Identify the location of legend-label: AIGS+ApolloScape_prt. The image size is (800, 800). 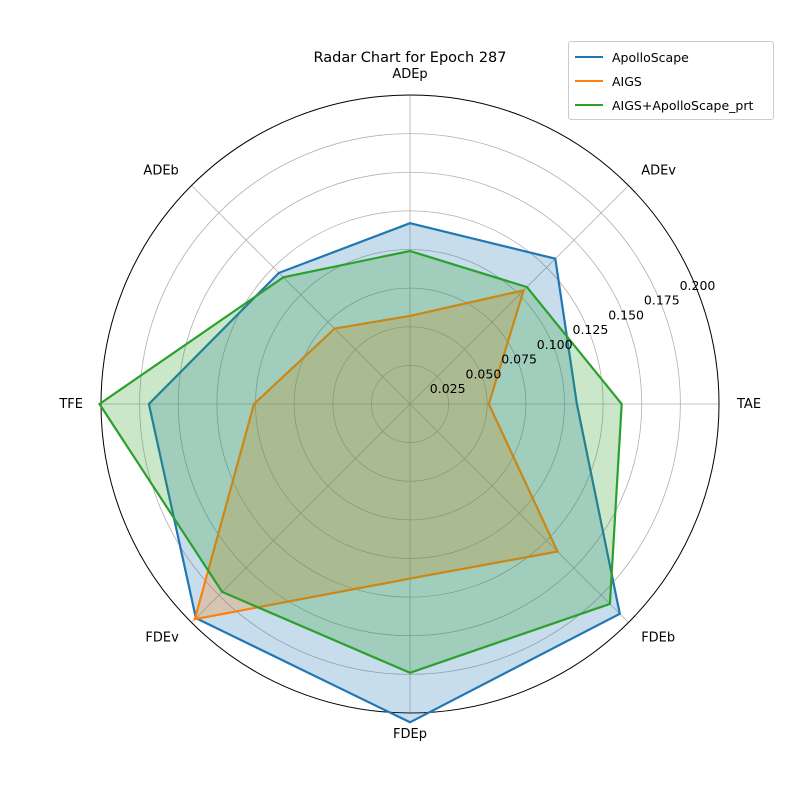
(683, 105).